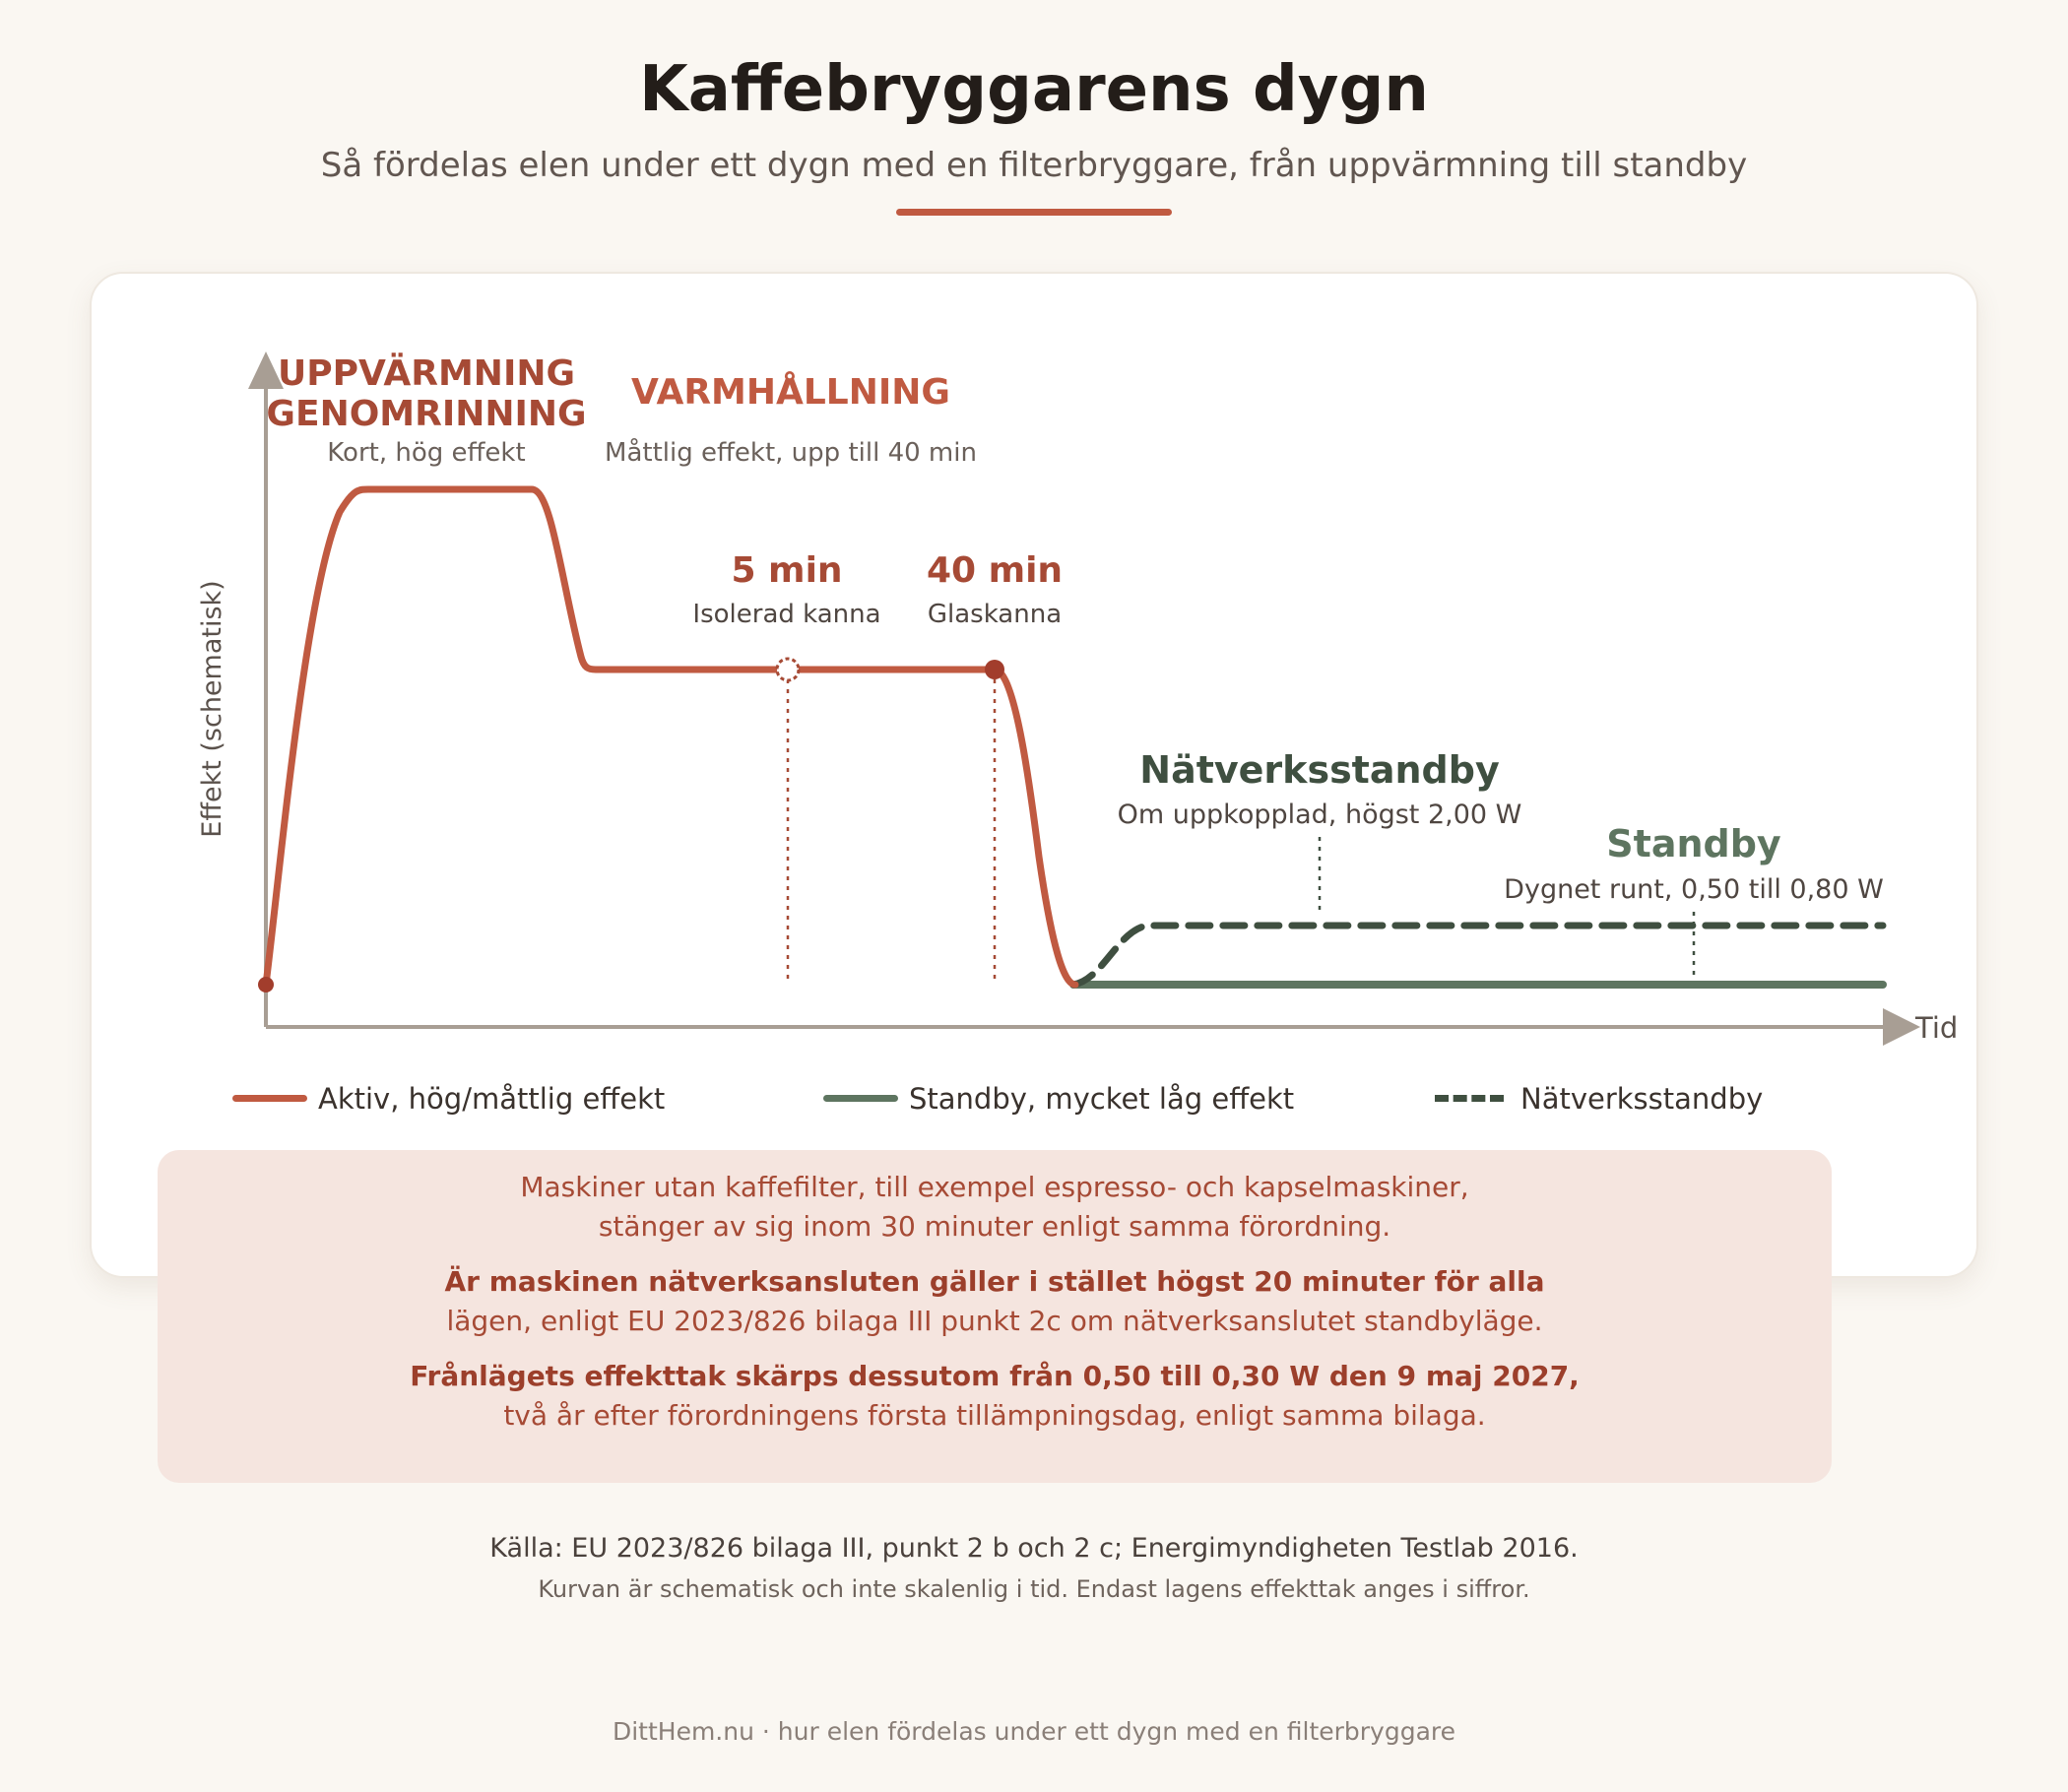  What do you see at coordinates (1694, 889) in the screenshot?
I see `standby-subtitle: Dygnet runt, 0,50 till 0,80 W` at bounding box center [1694, 889].